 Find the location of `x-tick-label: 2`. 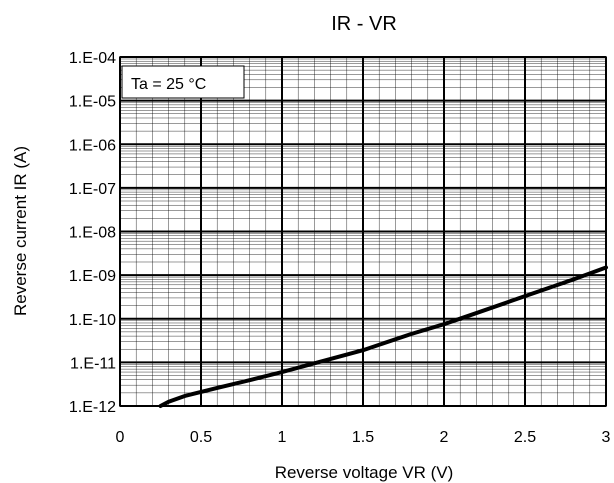

x-tick-label: 2 is located at coordinates (444, 437).